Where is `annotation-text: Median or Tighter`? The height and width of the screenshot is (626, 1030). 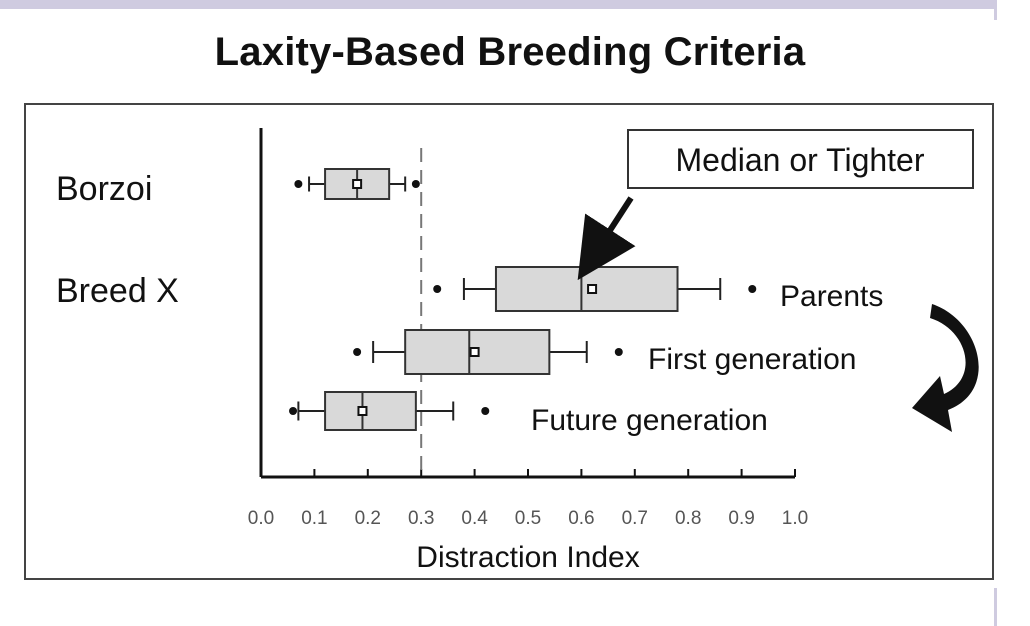 annotation-text: Median or Tighter is located at coordinates (799, 160).